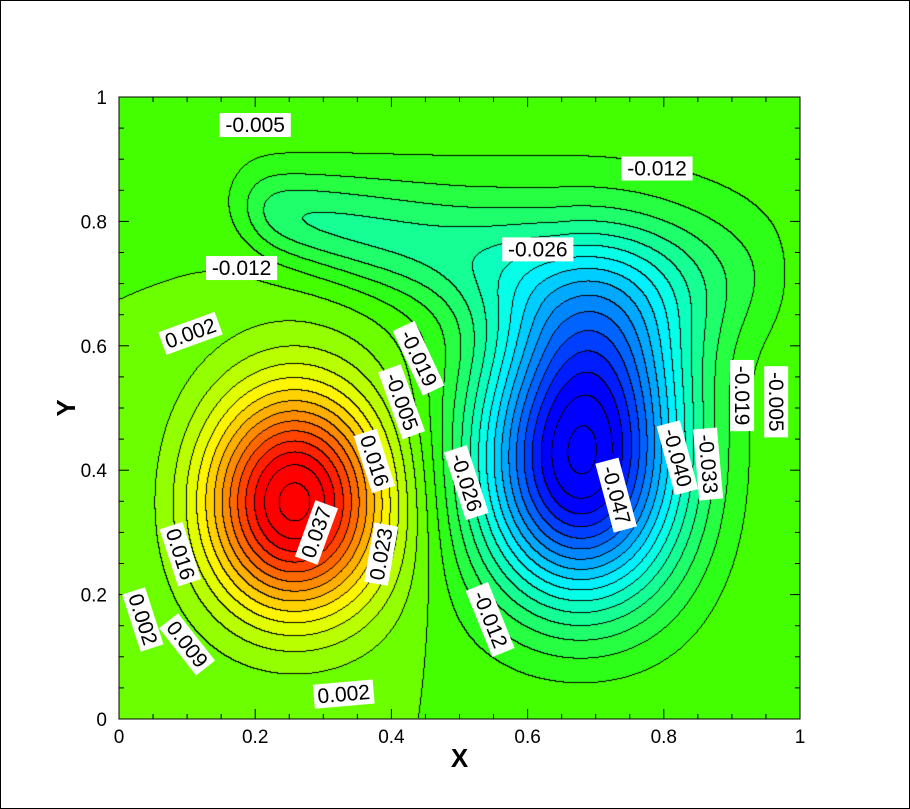 The width and height of the screenshot is (910, 809). I want to click on y-tick-label: 1, so click(101, 98).